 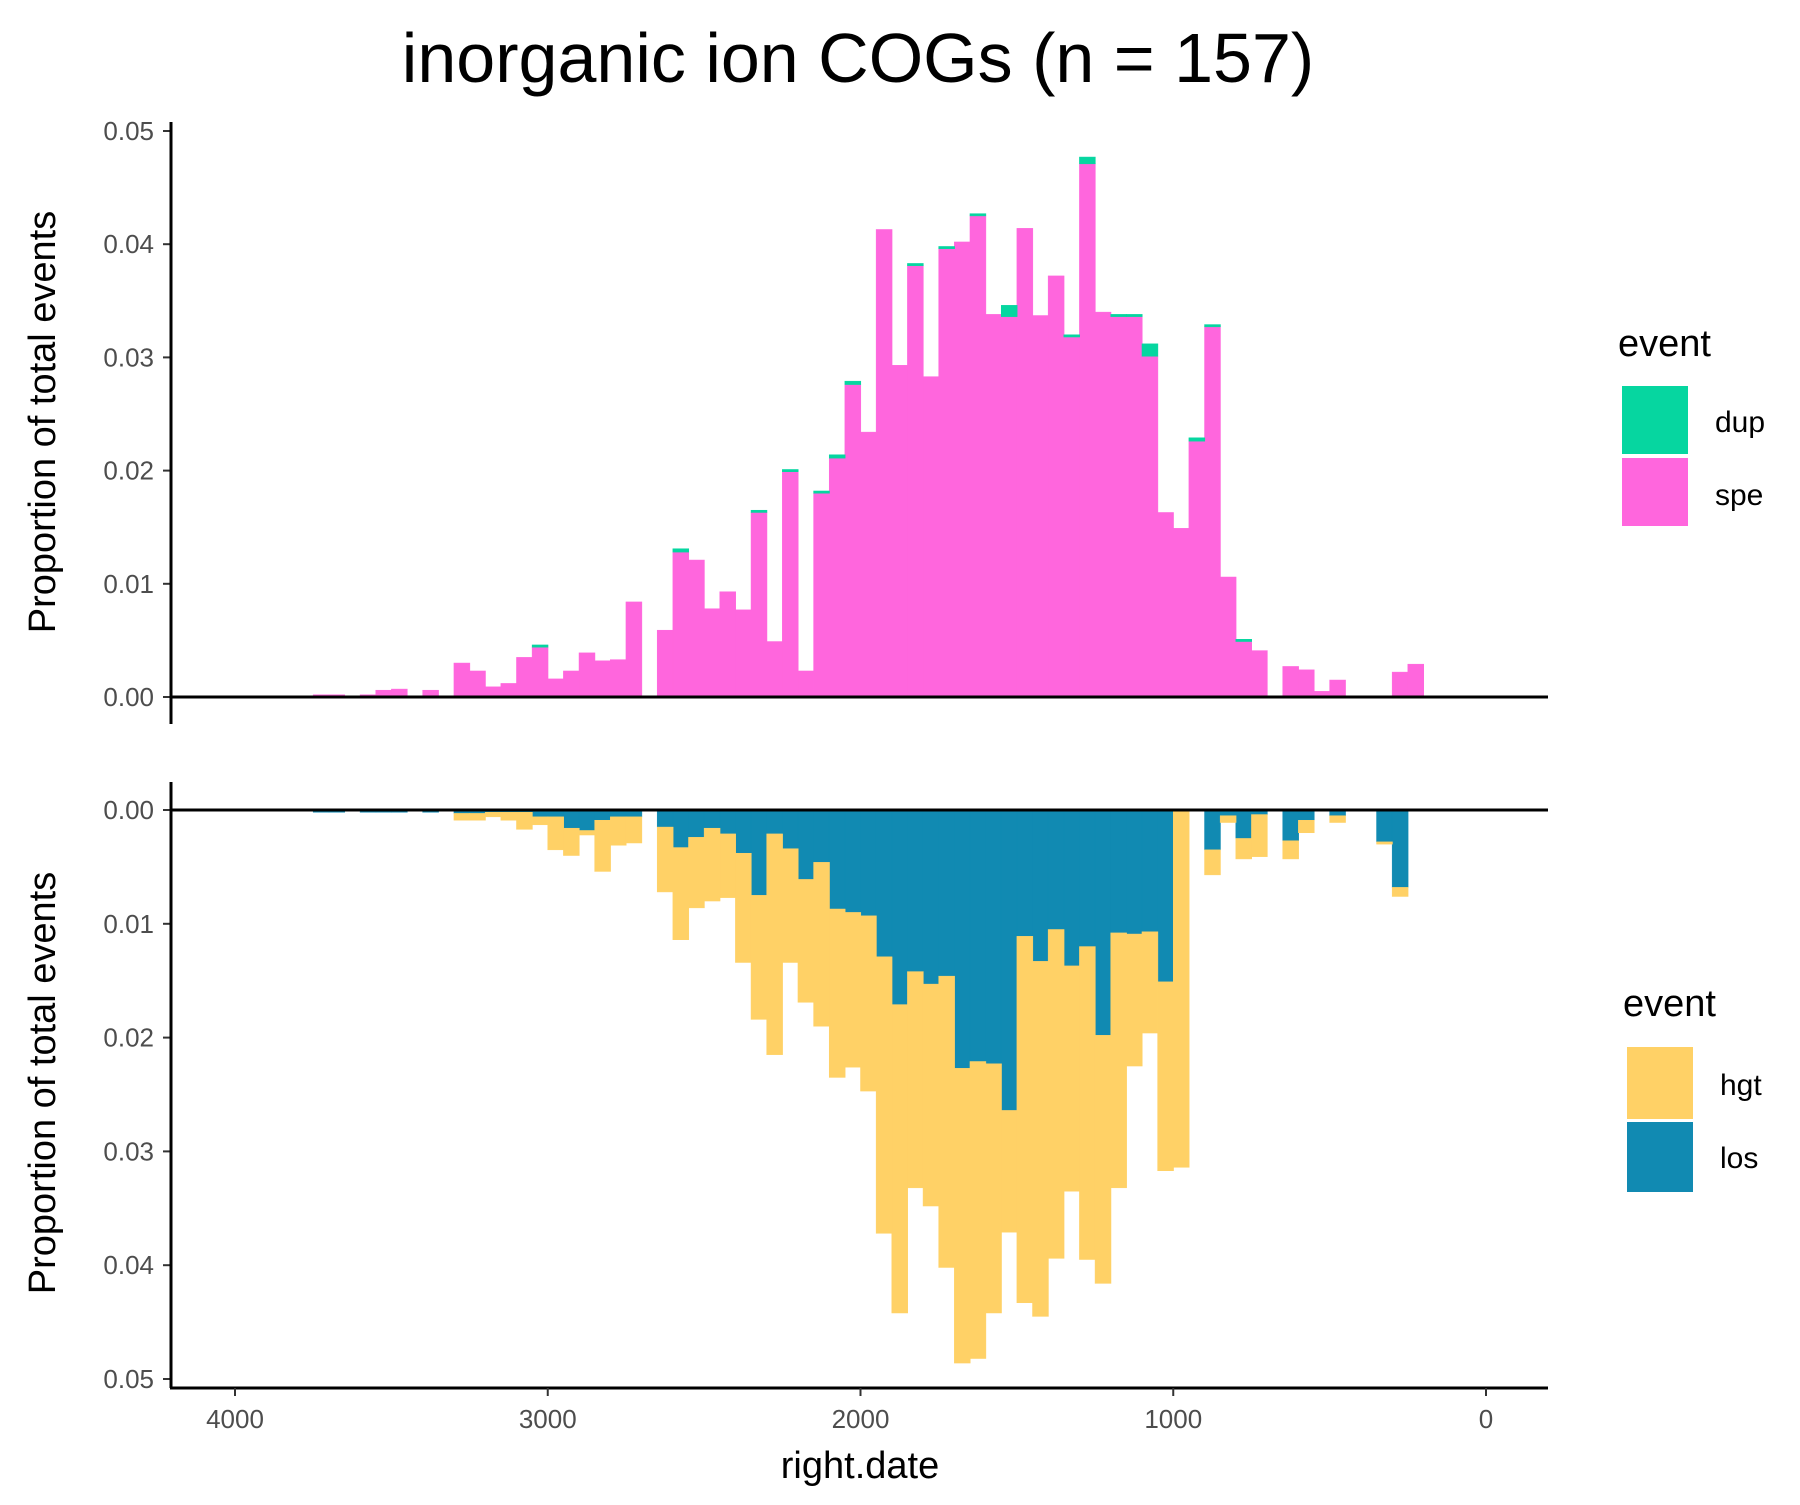 What do you see at coordinates (548, 1419) in the screenshot?
I see `x-tick-label-1: 3000` at bounding box center [548, 1419].